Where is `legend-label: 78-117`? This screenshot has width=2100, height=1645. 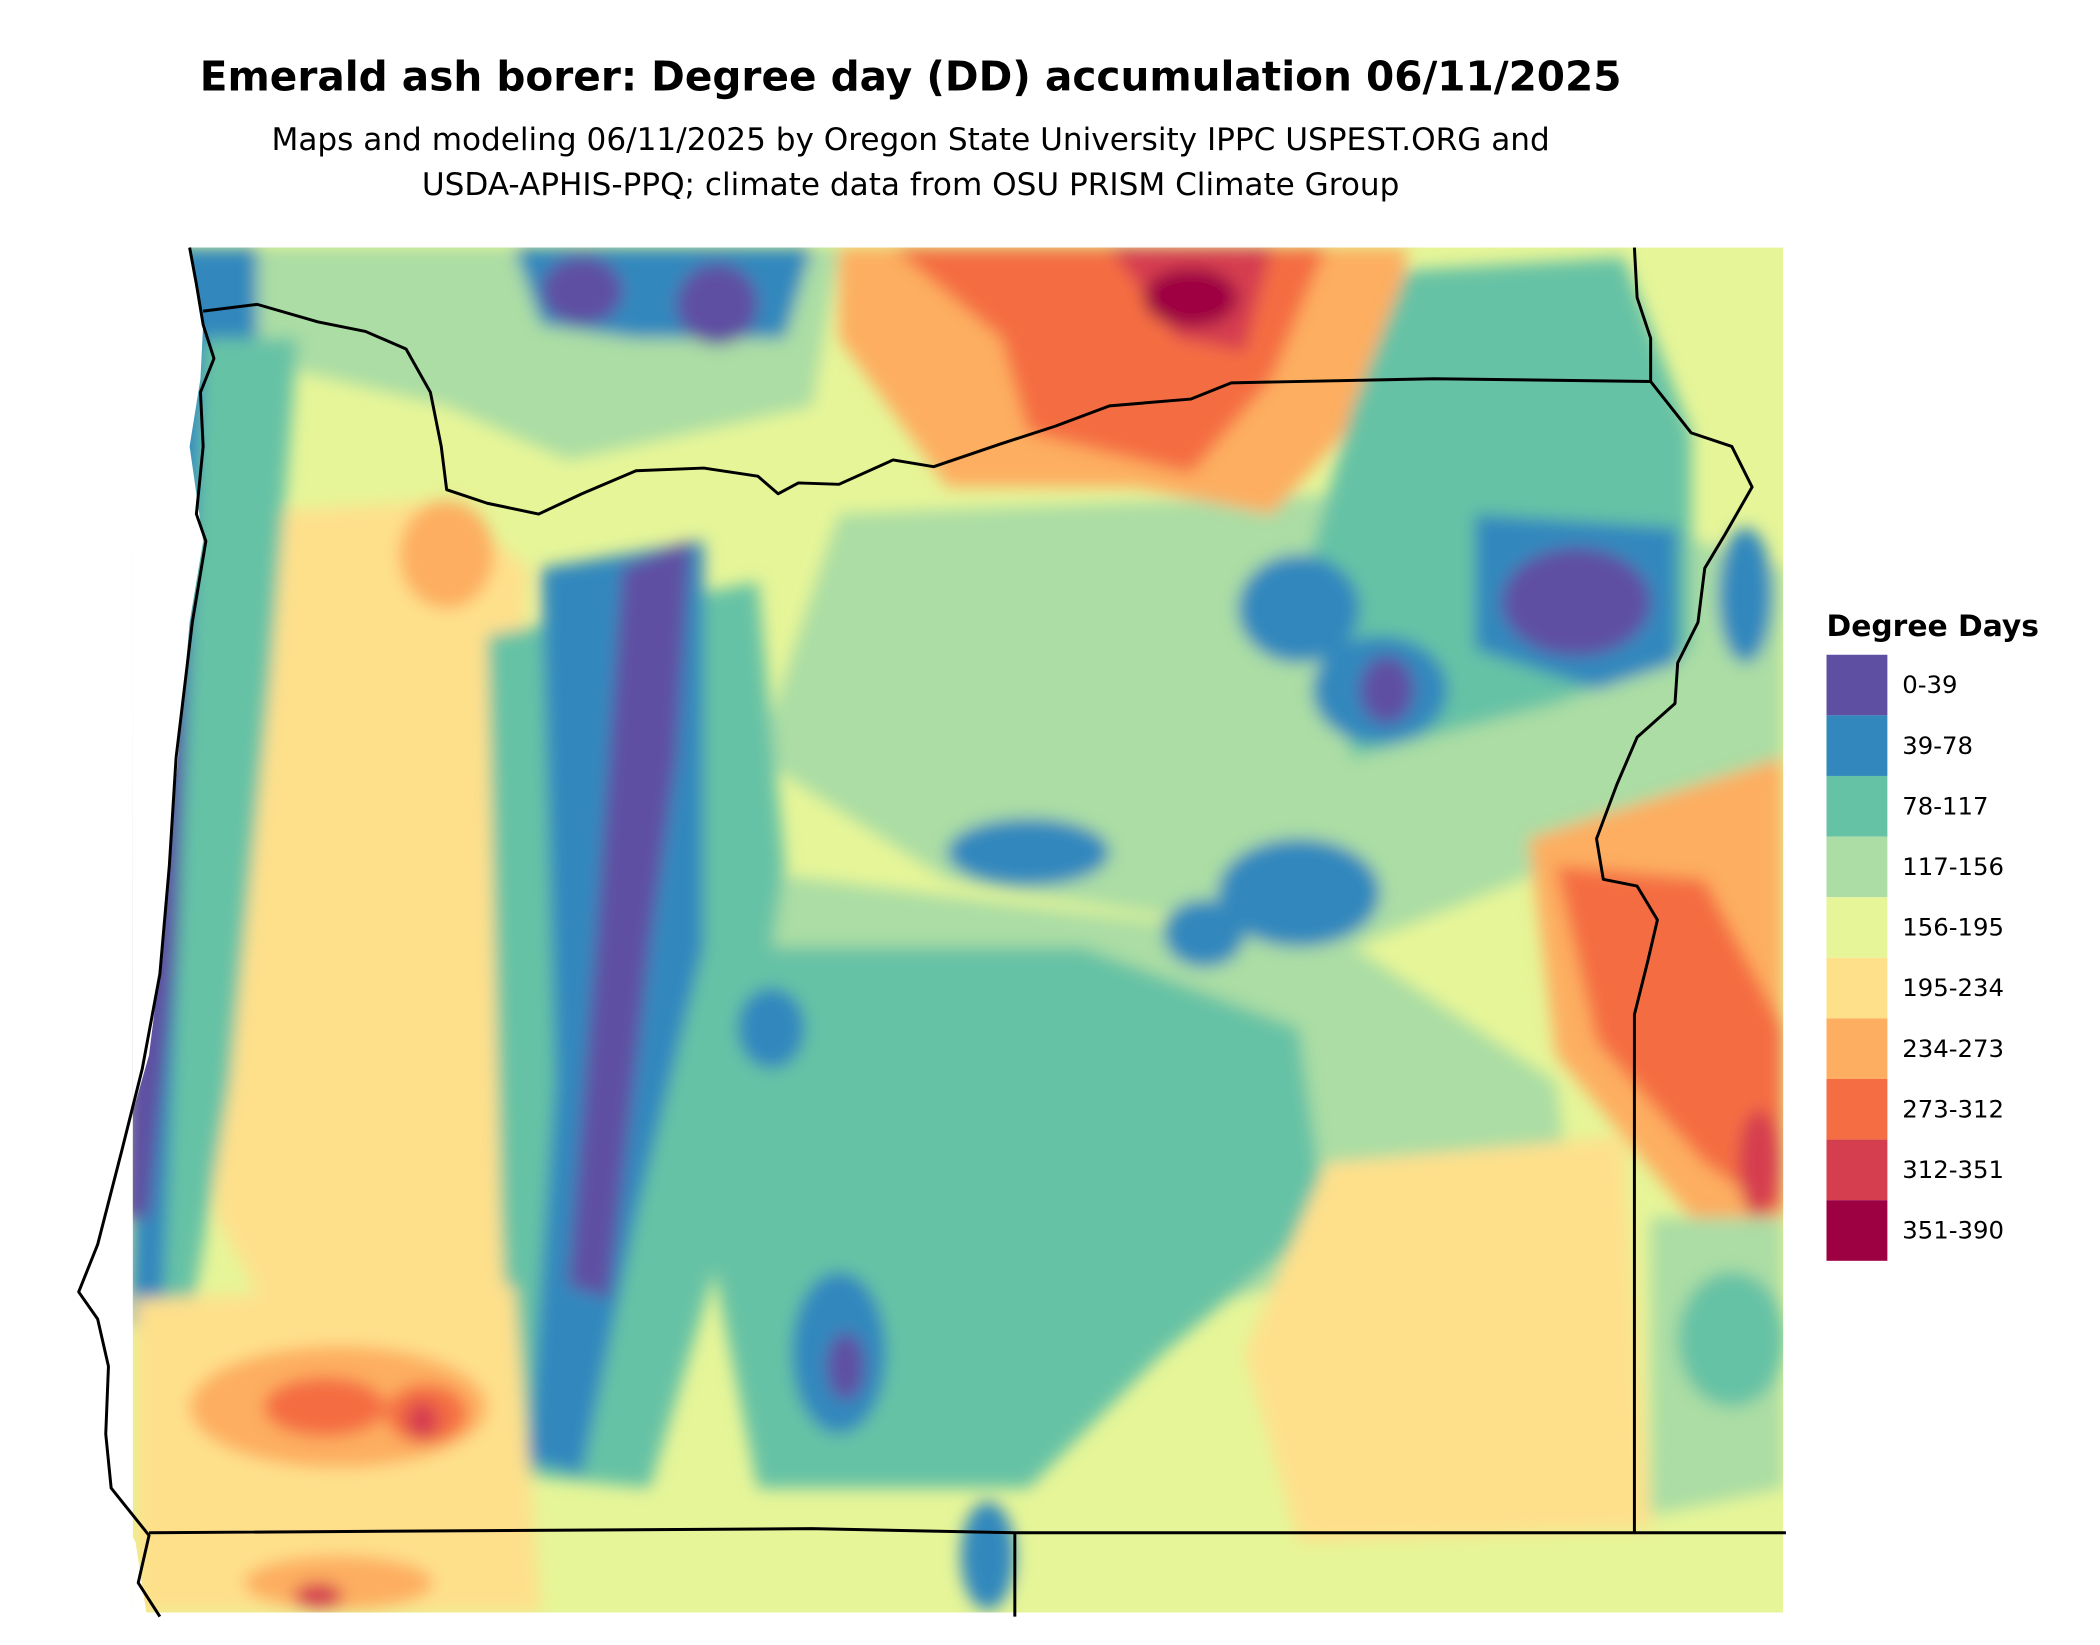 legend-label: 78-117 is located at coordinates (1945, 805).